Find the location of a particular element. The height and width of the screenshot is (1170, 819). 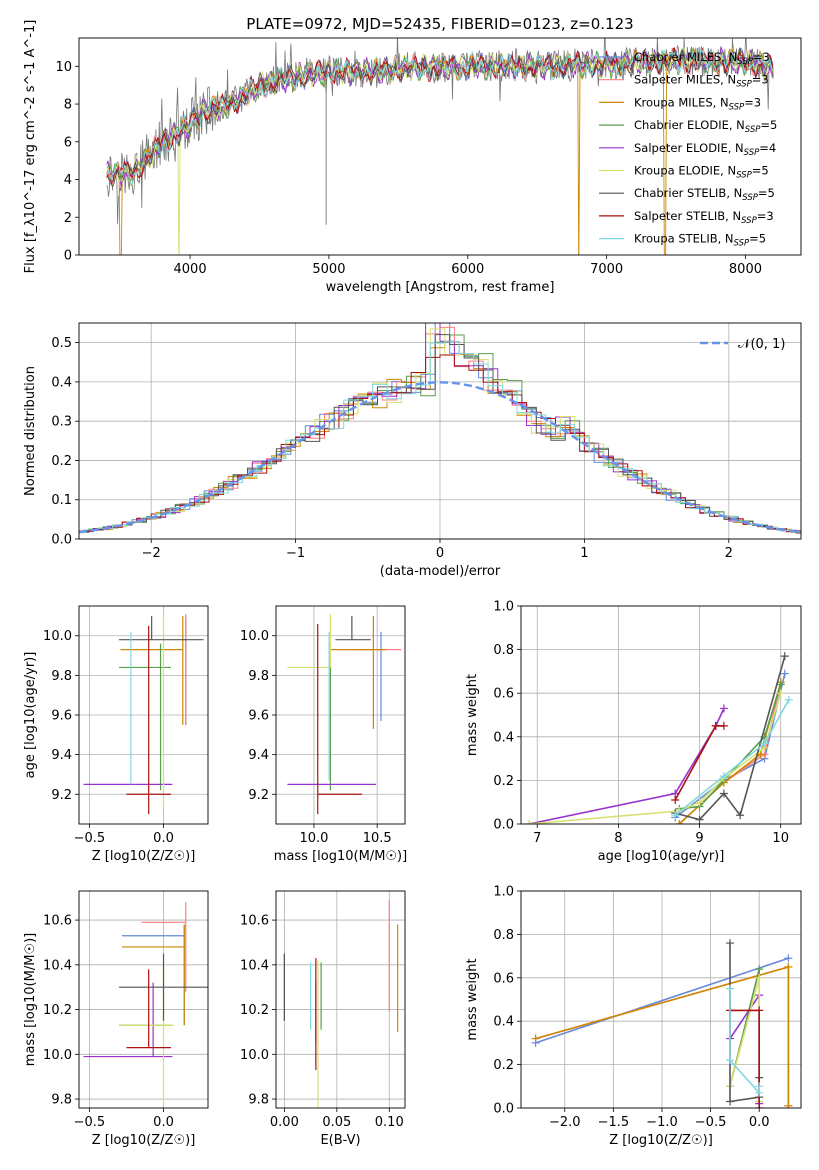

y-axis-label: mass [log10(M/M☉)] is located at coordinates (30, 999).